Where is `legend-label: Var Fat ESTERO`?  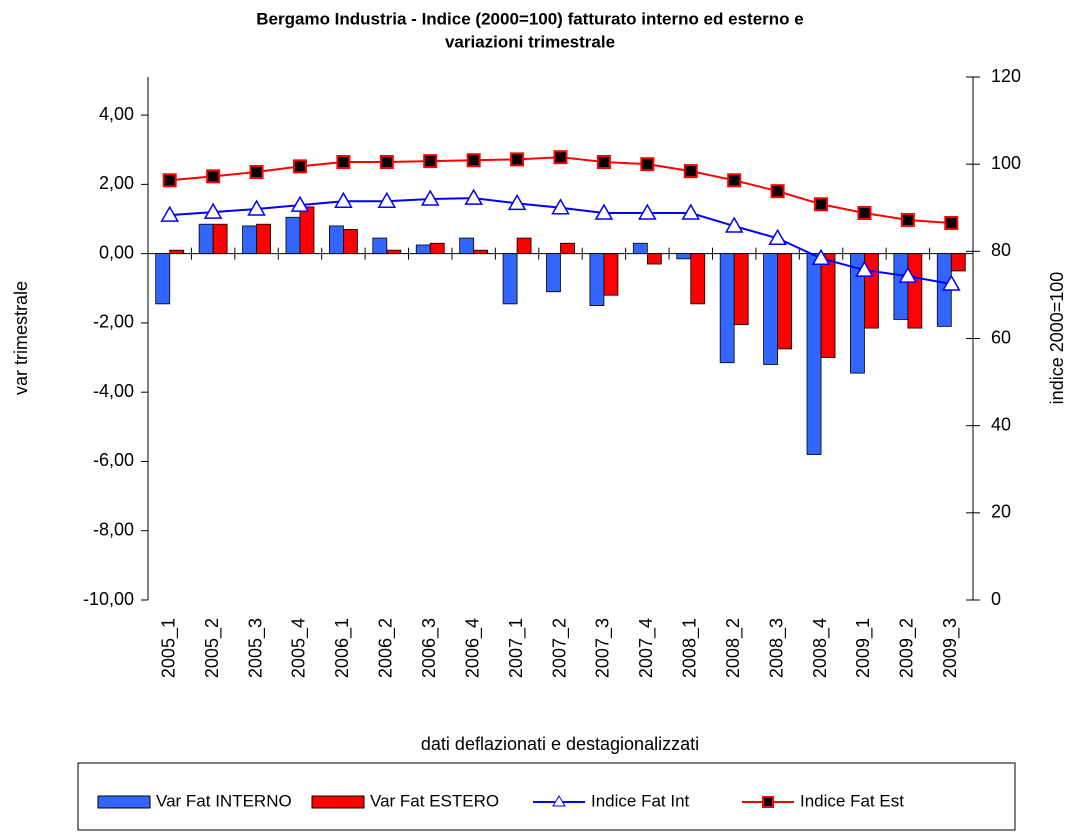
legend-label: Var Fat ESTERO is located at coordinates (434, 800).